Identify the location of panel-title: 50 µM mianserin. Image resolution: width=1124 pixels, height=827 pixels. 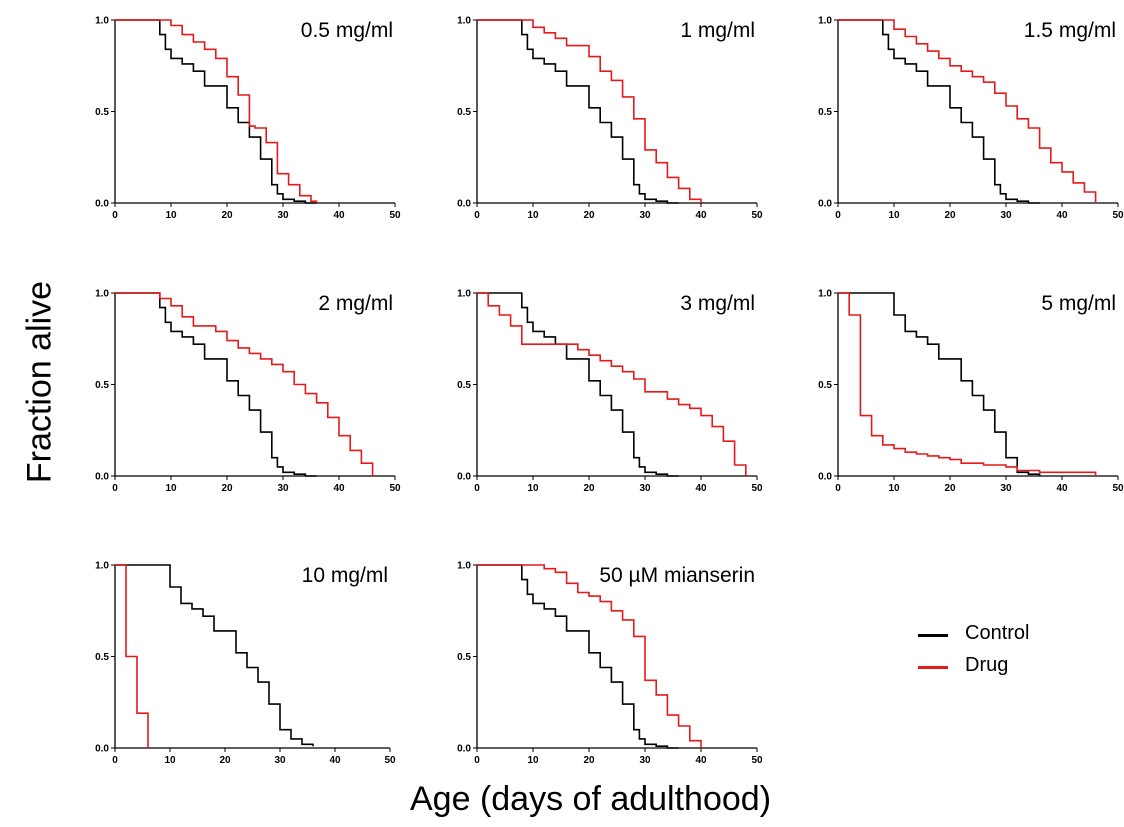
(677, 575).